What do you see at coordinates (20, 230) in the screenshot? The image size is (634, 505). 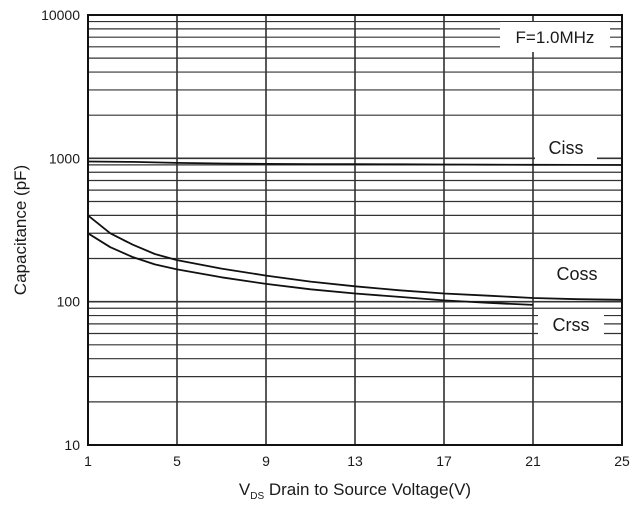 I see `y-axis-title: Capacitance (pF)` at bounding box center [20, 230].